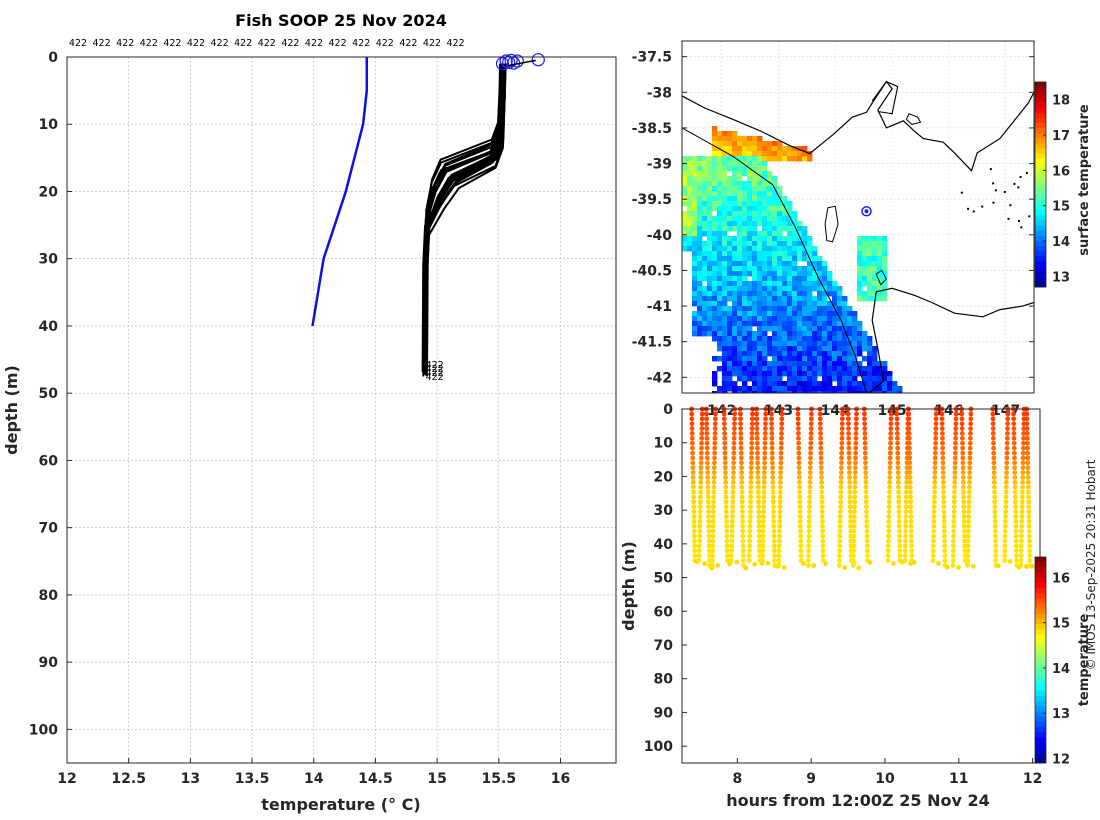 The width and height of the screenshot is (1100, 820). What do you see at coordinates (517, 61) in the screenshot?
I see `surface-marker` at bounding box center [517, 61].